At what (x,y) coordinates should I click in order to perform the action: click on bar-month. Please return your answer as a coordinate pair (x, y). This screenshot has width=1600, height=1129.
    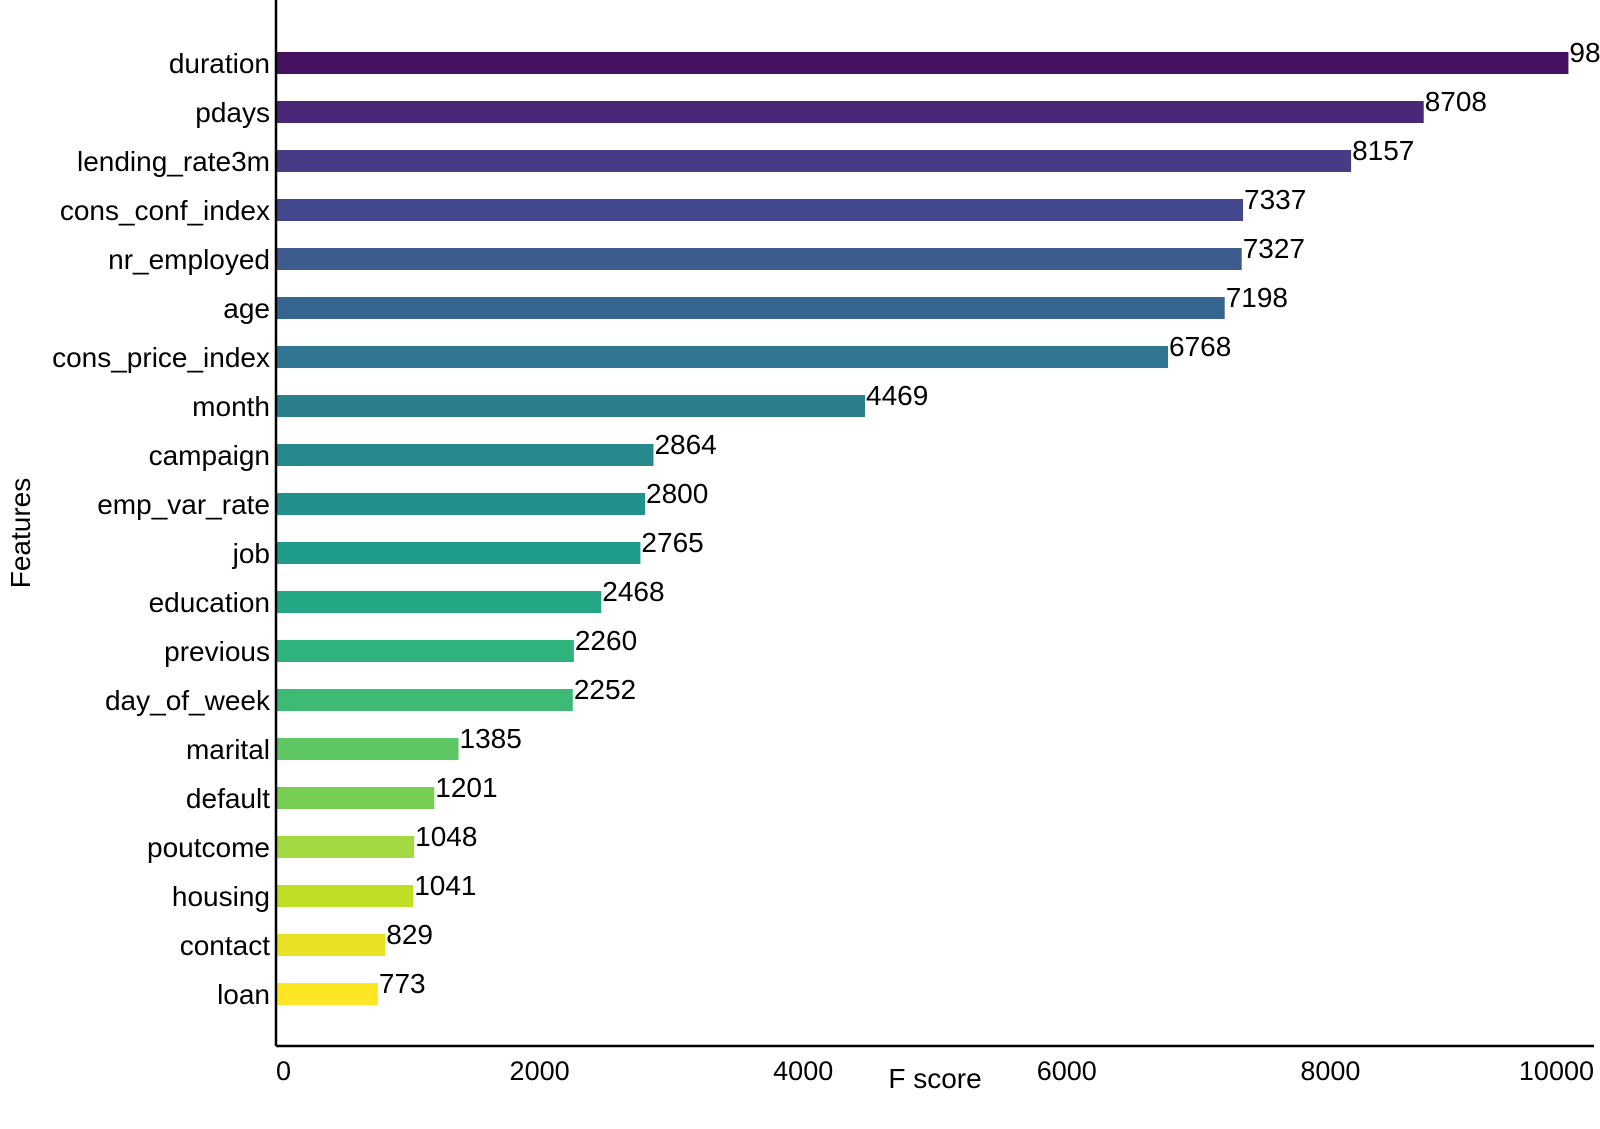
    Looking at the image, I should click on (571, 406).